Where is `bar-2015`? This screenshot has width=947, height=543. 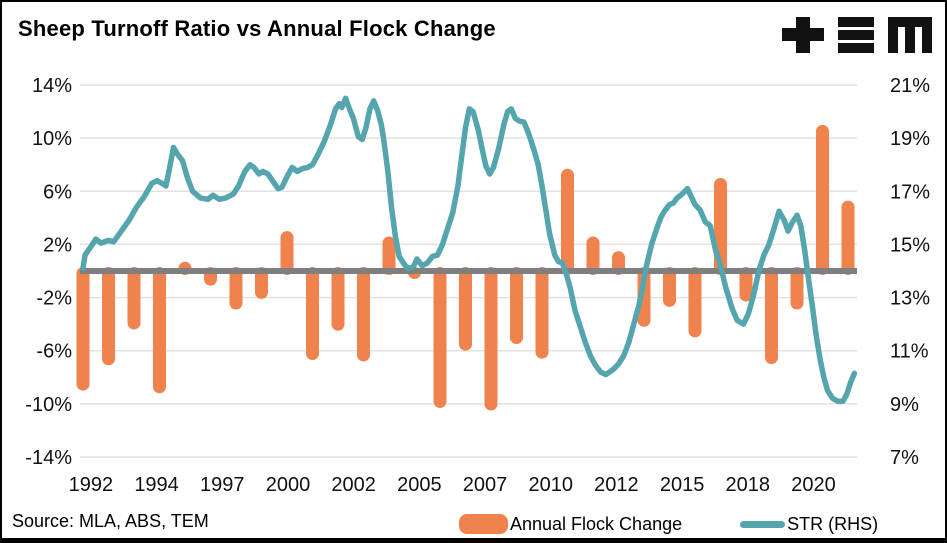
bar-2015 is located at coordinates (669, 287).